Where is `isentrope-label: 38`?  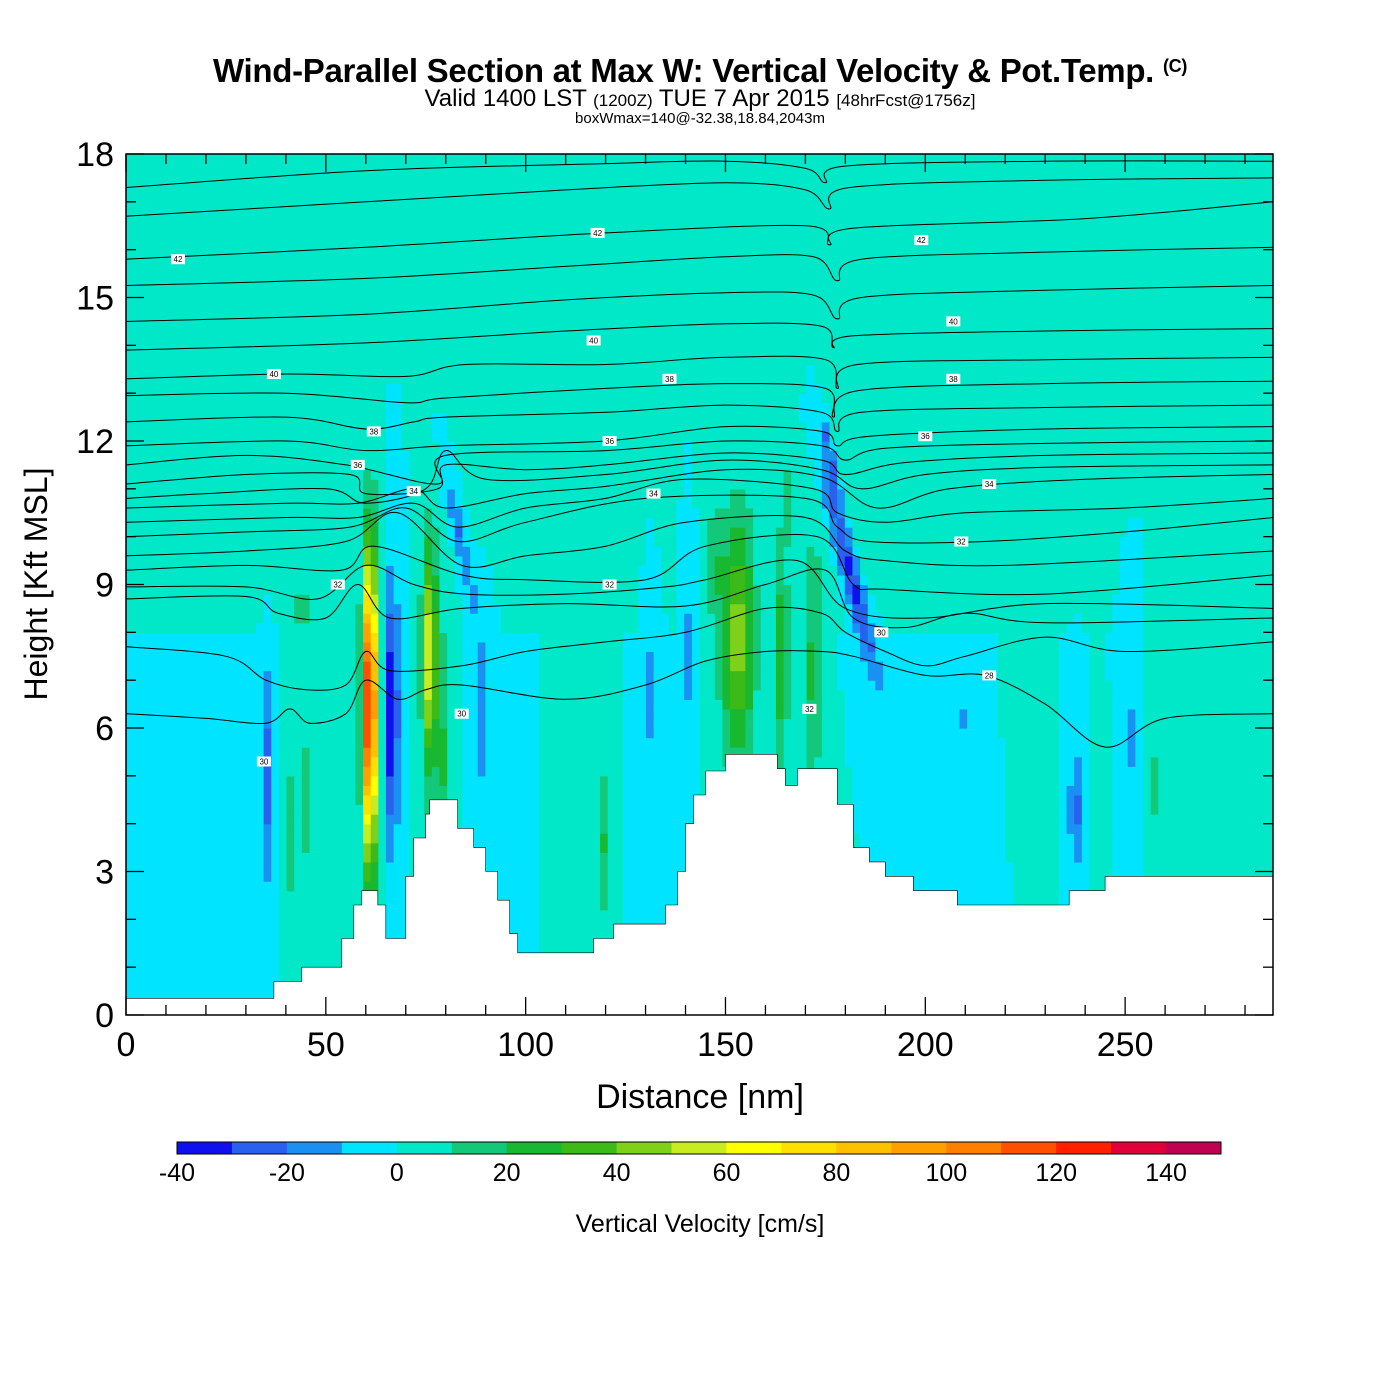
isentrope-label: 38 is located at coordinates (669, 379).